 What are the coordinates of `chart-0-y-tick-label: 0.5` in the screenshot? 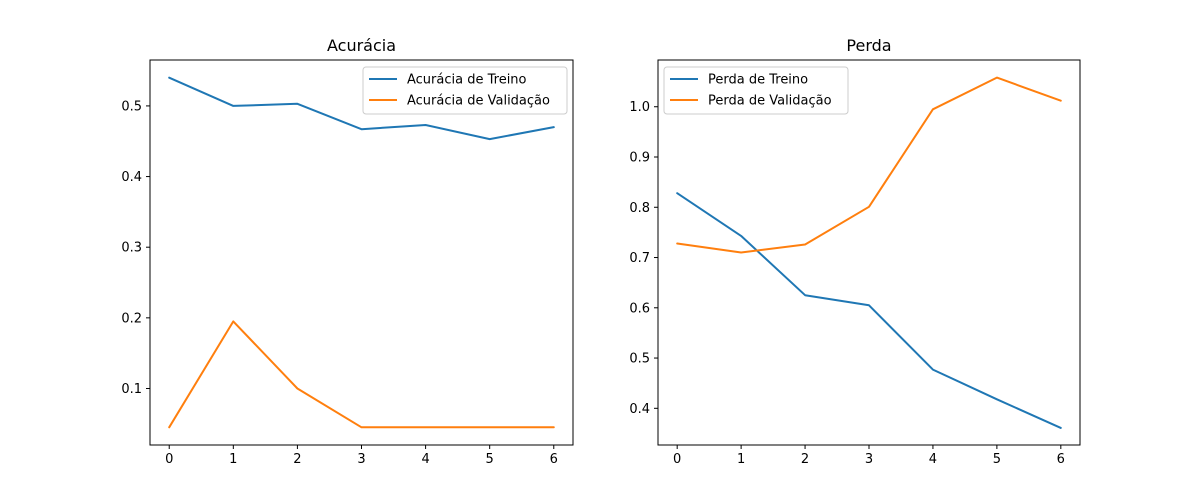 It's located at (131, 106).